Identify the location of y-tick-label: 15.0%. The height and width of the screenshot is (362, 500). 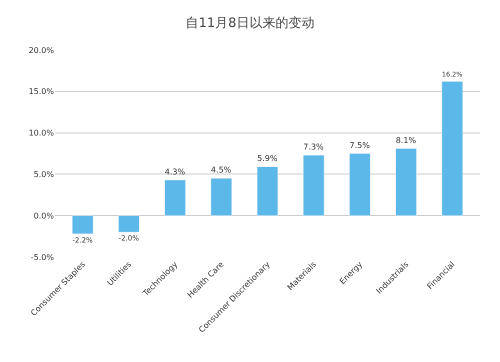
(41, 91).